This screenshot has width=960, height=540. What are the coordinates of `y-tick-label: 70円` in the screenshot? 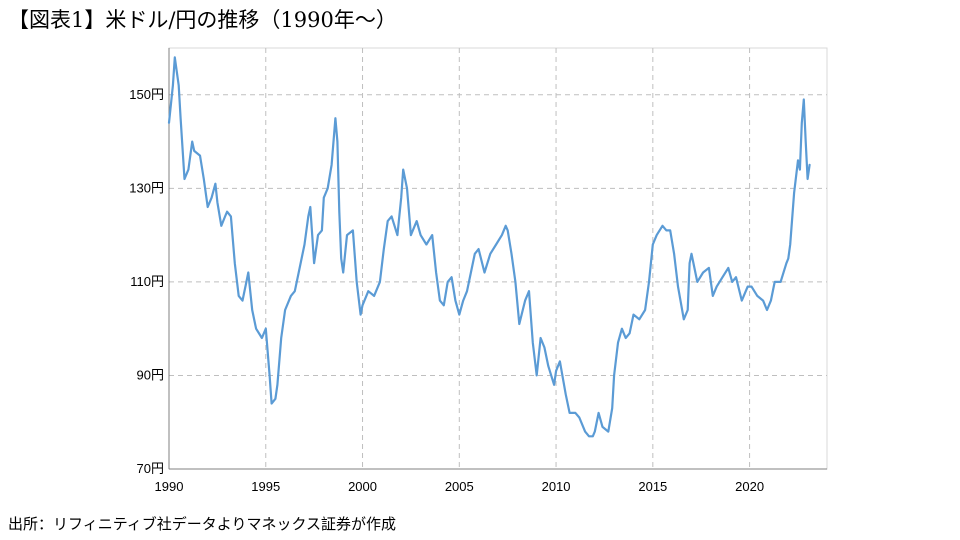 It's located at (150, 468).